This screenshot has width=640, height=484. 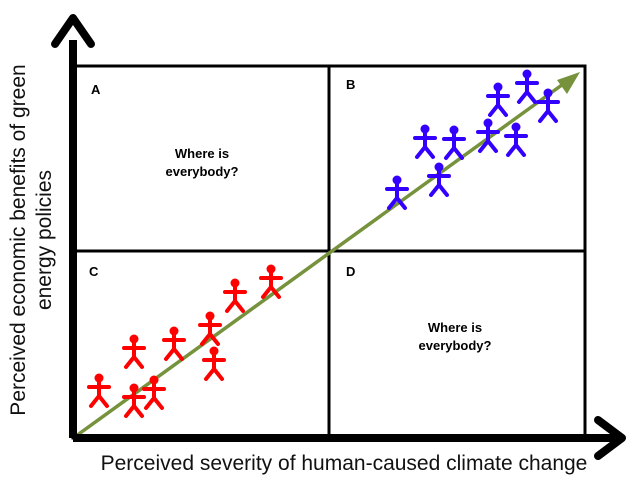 What do you see at coordinates (73, 226) in the screenshot?
I see `y-axis` at bounding box center [73, 226].